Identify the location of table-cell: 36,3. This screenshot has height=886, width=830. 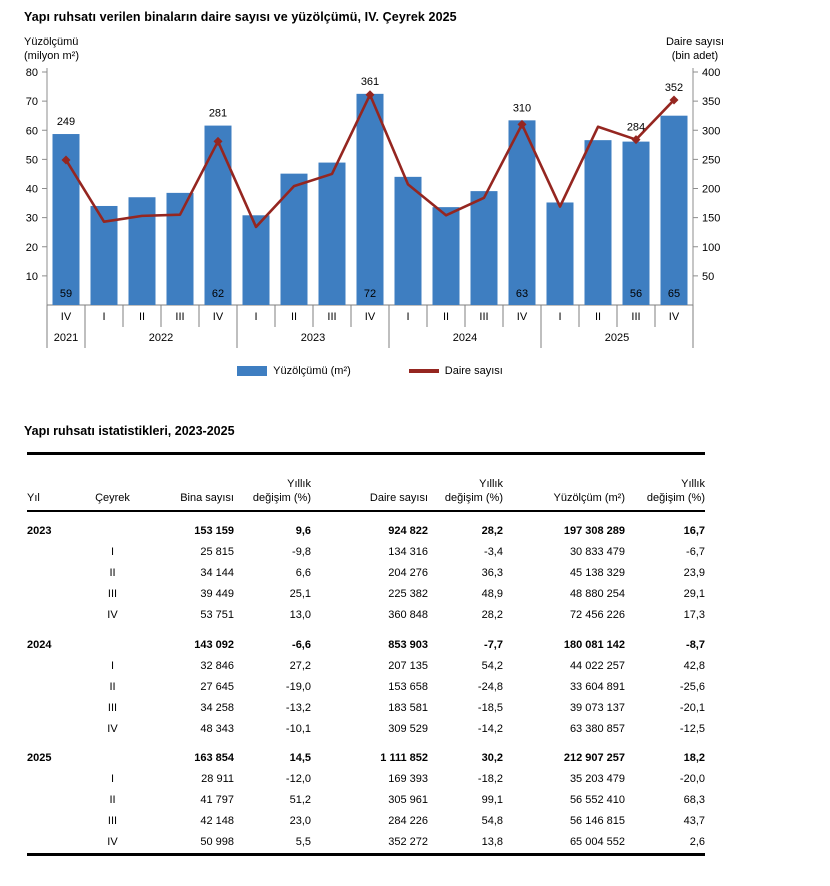
(492, 573).